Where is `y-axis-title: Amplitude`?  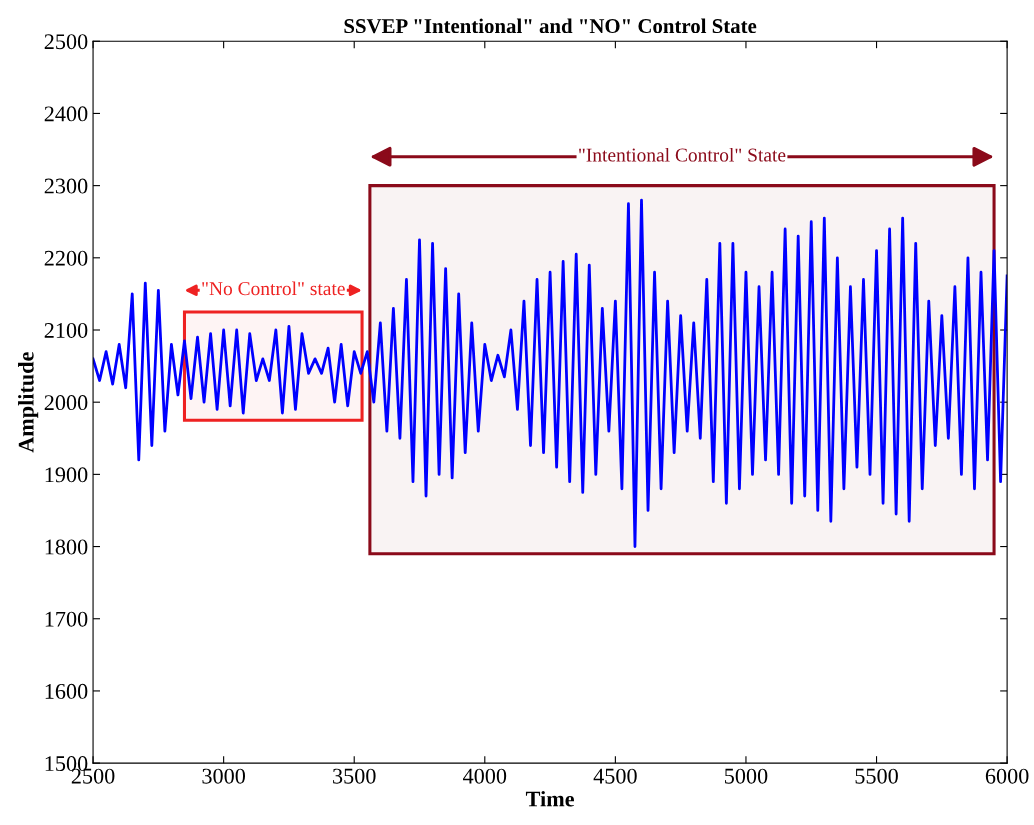
y-axis-title: Amplitude is located at coordinates (28, 402).